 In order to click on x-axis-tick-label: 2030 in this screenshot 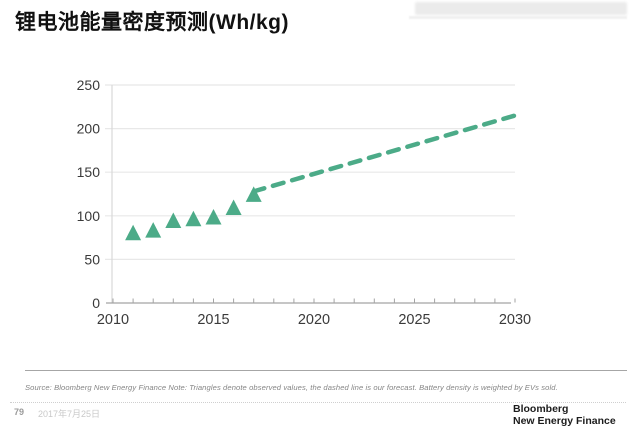, I will do `click(515, 320)`.